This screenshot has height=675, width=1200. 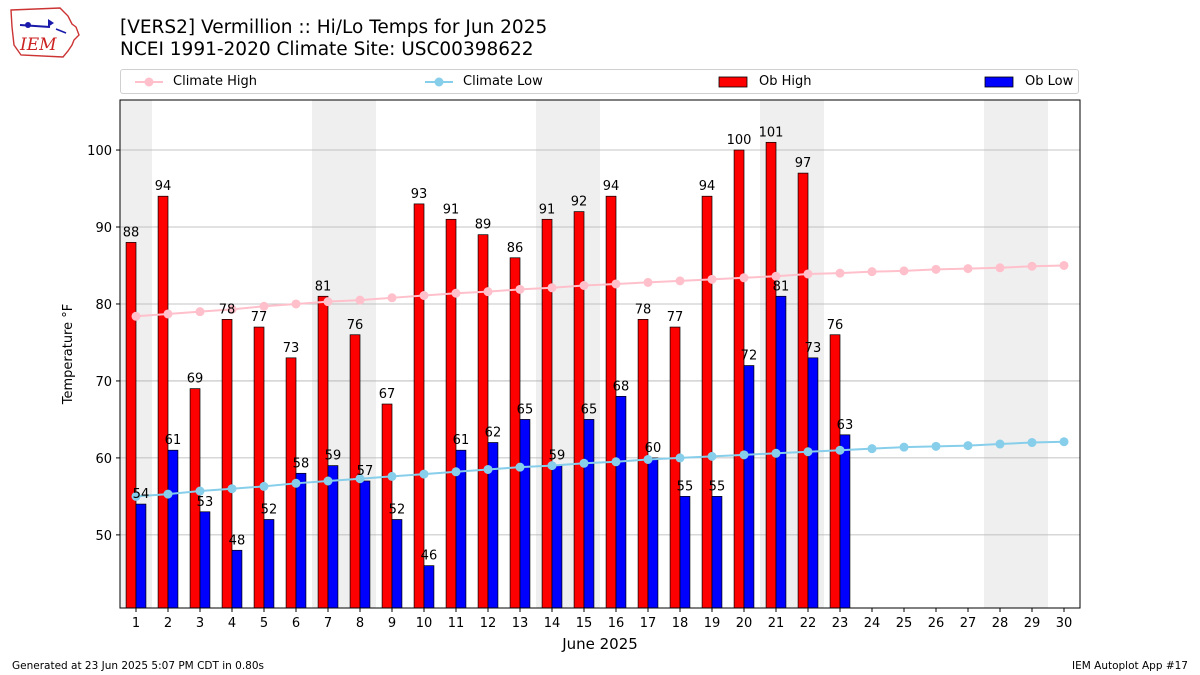 What do you see at coordinates (365, 471) in the screenshot?
I see `label-ob-low: 57` at bounding box center [365, 471].